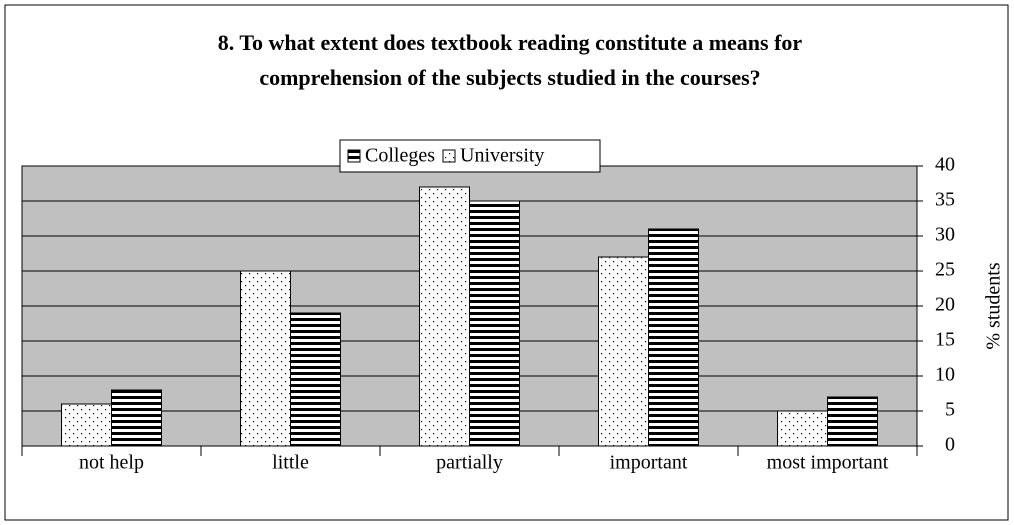 The image size is (1014, 525). Describe the element at coordinates (945, 235) in the screenshot. I see `y-tick-label: 30` at that location.